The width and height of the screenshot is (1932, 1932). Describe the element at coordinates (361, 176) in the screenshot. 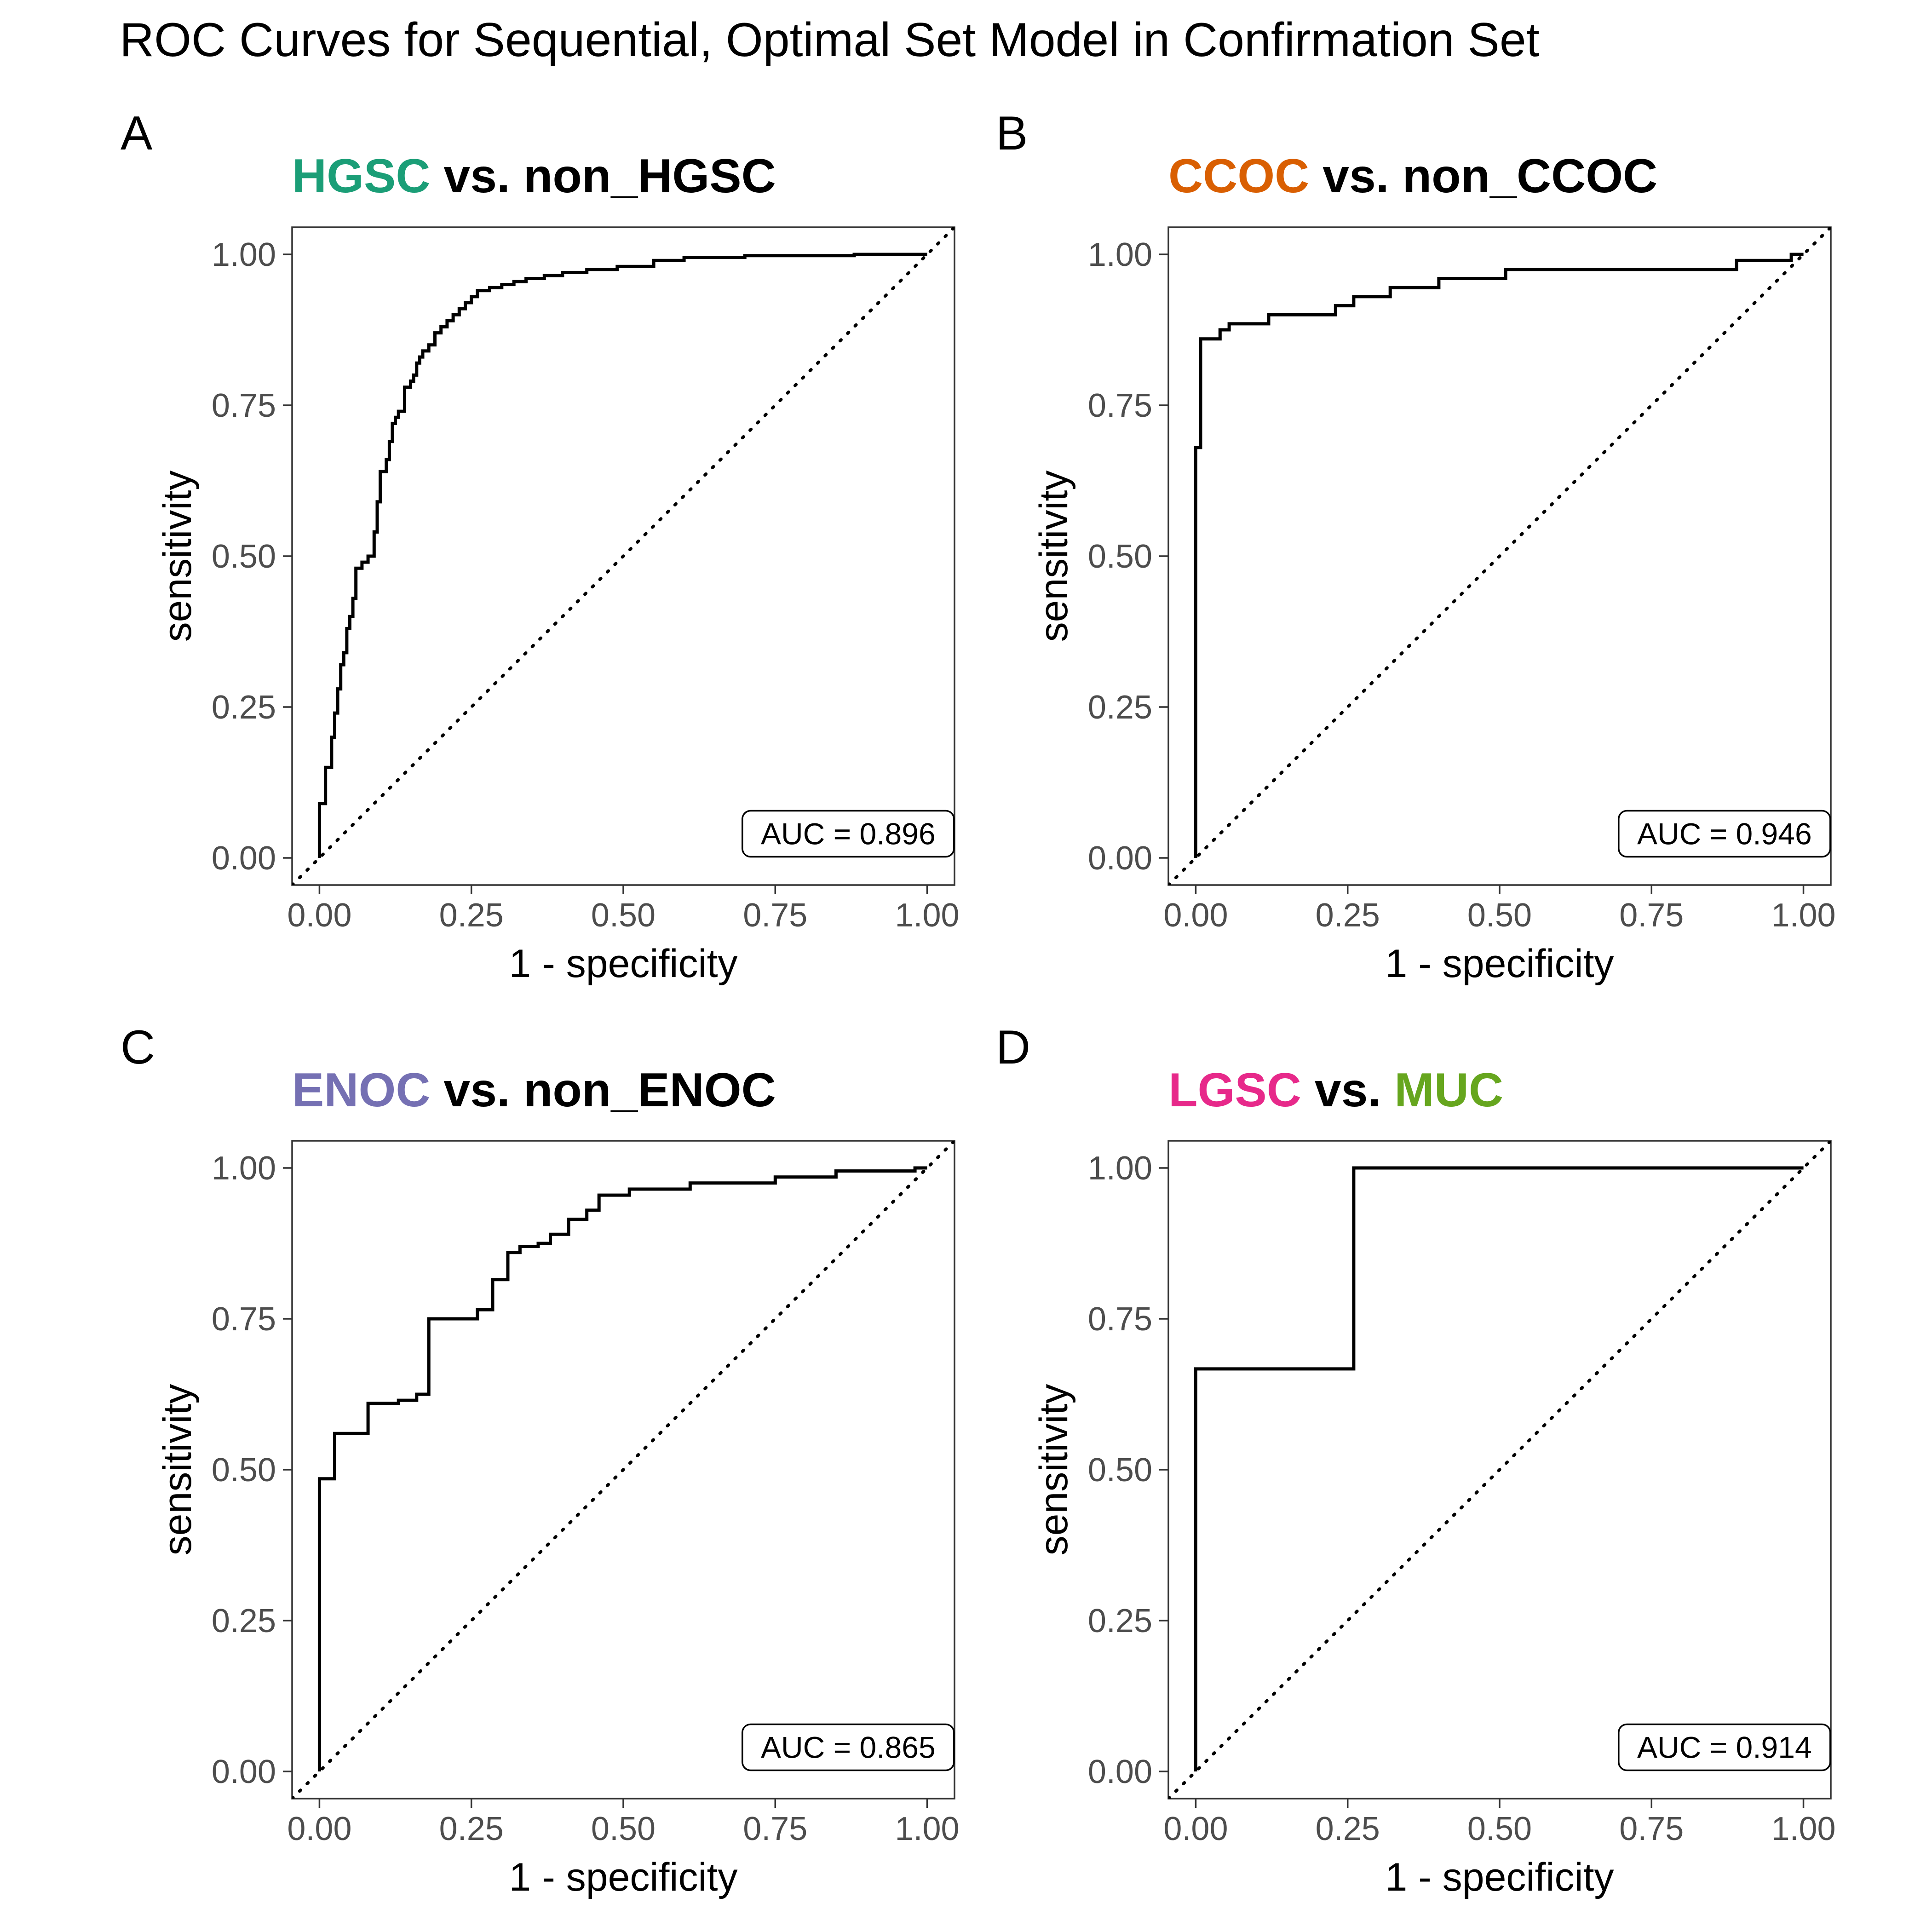

I see `panel-title-part: HGSC` at that location.